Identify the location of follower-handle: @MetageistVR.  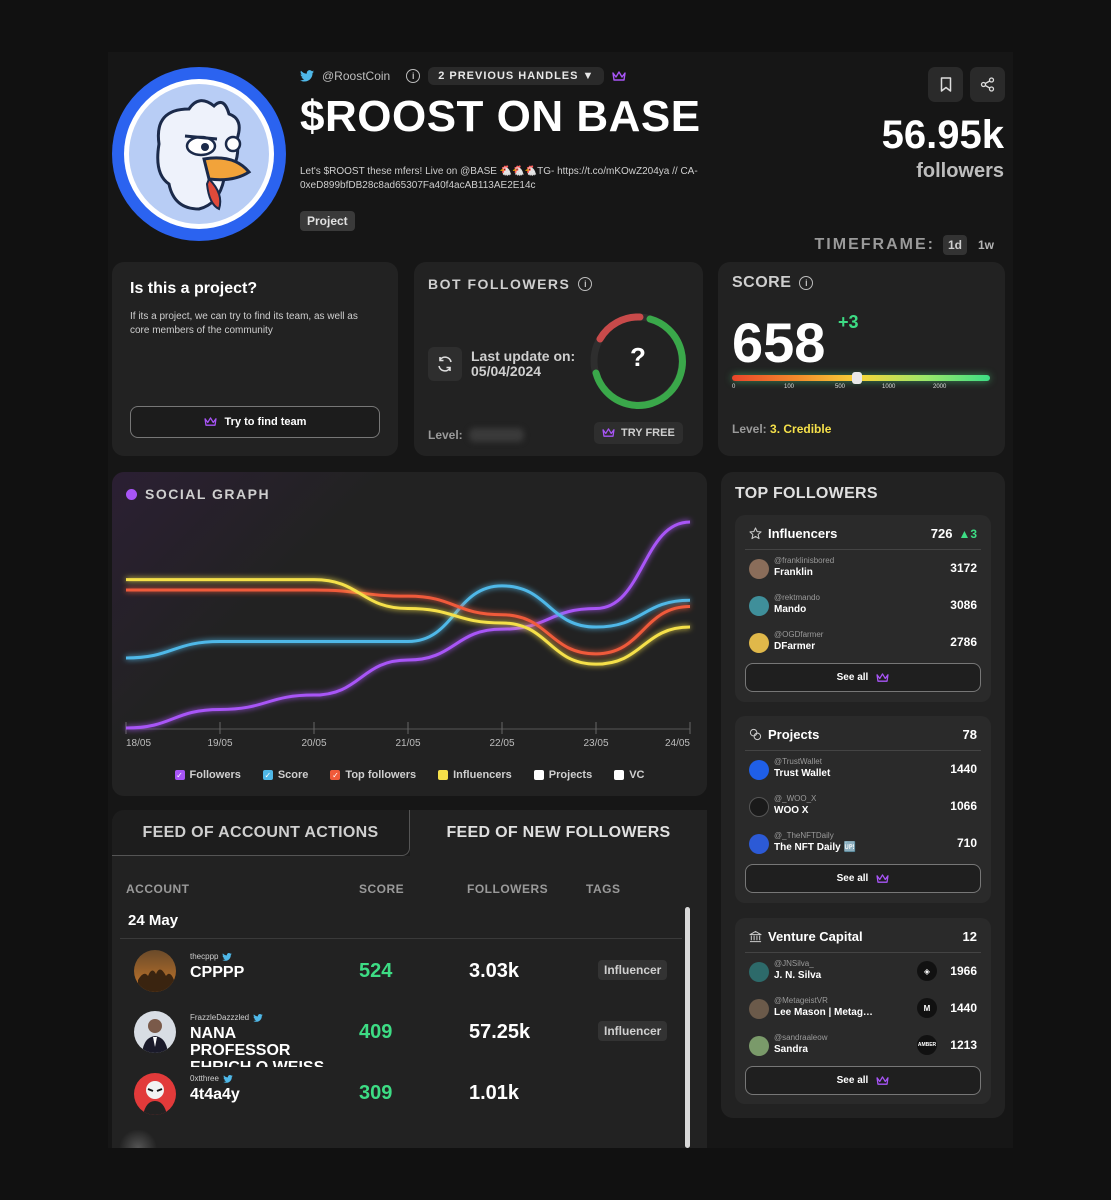
(801, 1000).